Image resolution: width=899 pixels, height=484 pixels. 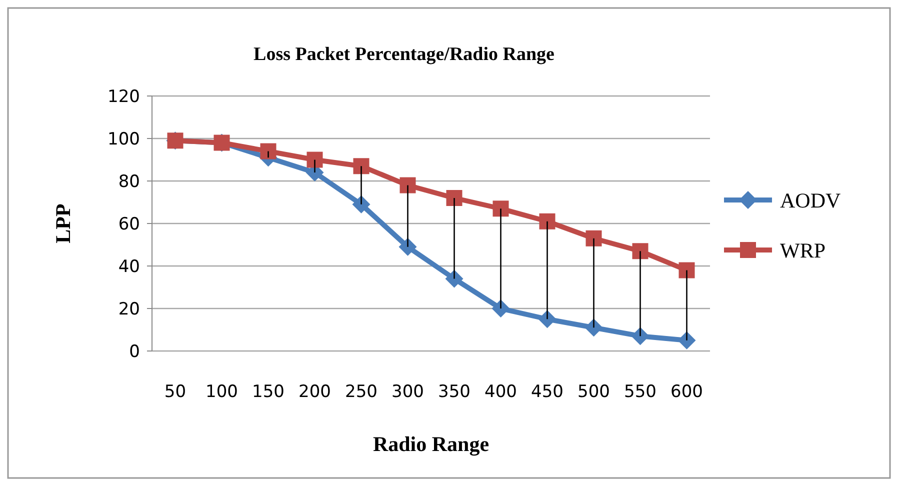 What do you see at coordinates (124, 96) in the screenshot?
I see `y-tick-label: 120` at bounding box center [124, 96].